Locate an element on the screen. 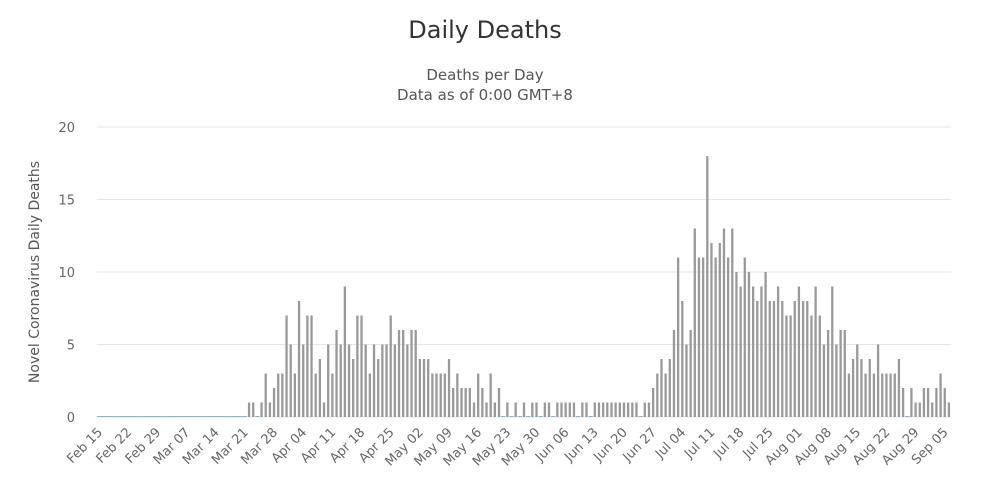 This screenshot has width=1000, height=490. y-axis-label: Novel Coronavirus Daily Deaths is located at coordinates (35, 272).